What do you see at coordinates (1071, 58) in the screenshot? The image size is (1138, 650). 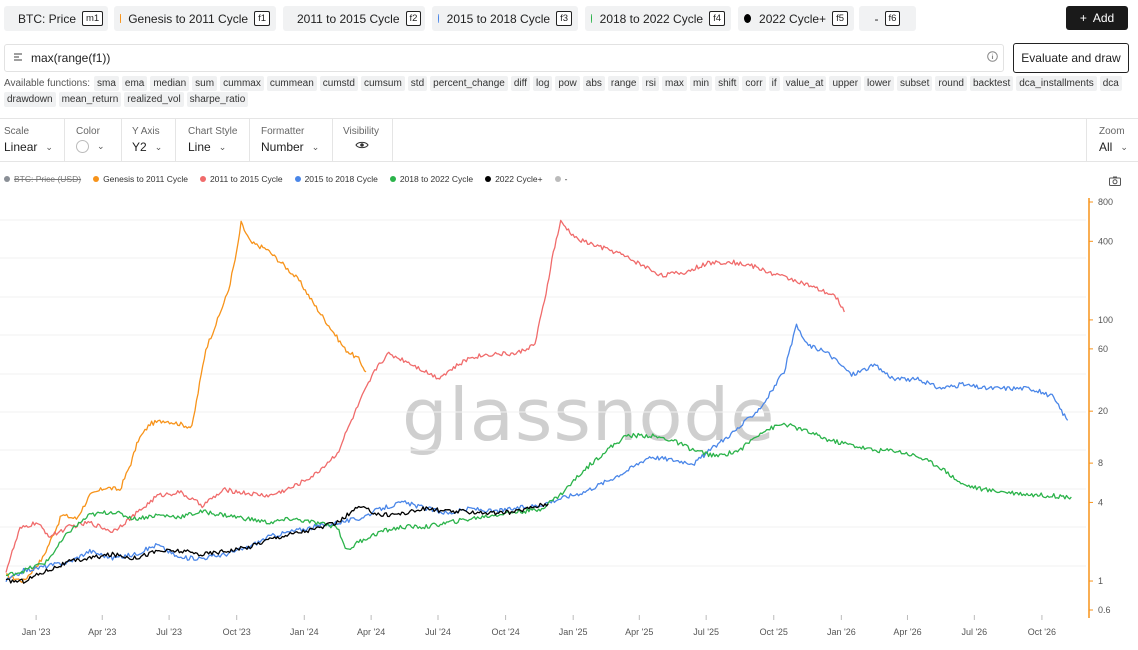 I see `evaluate-and-draw-button: Evaluate and draw` at bounding box center [1071, 58].